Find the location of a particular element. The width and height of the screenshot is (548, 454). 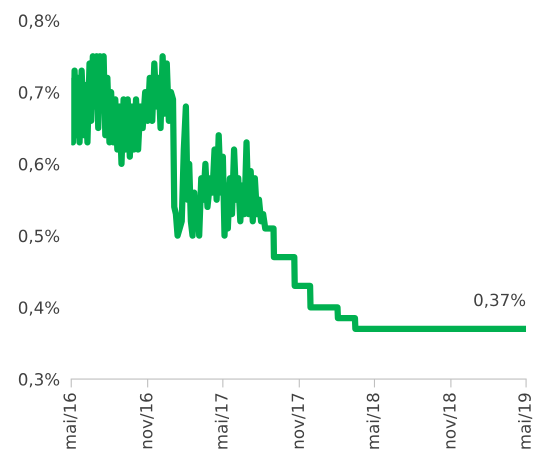

y-tick-label: 0,3% is located at coordinates (39, 380).